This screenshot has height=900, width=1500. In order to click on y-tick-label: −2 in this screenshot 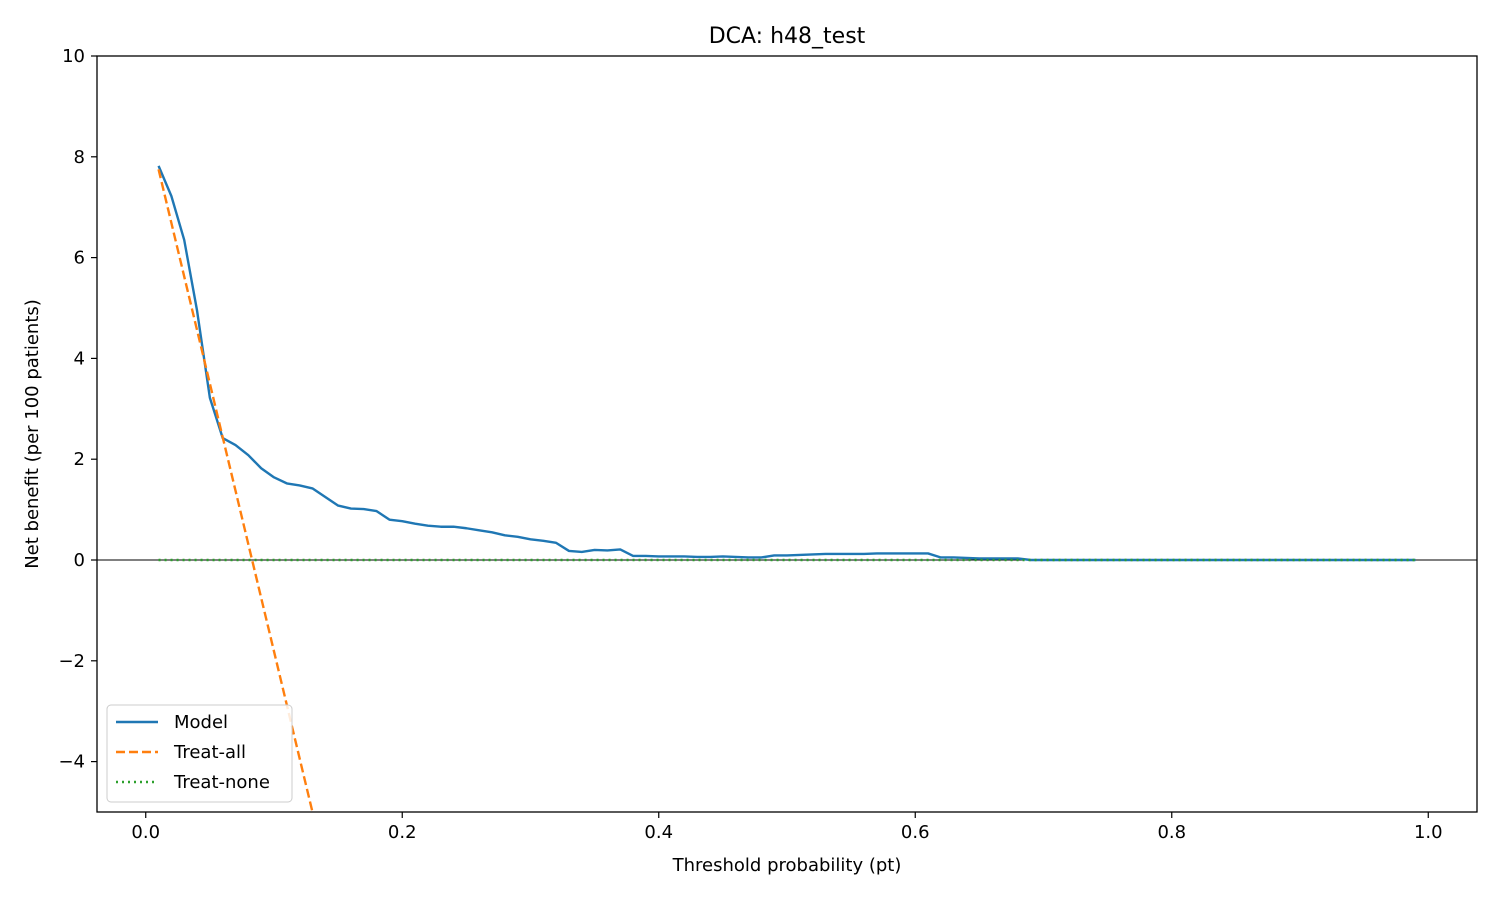, I will do `click(71, 661)`.